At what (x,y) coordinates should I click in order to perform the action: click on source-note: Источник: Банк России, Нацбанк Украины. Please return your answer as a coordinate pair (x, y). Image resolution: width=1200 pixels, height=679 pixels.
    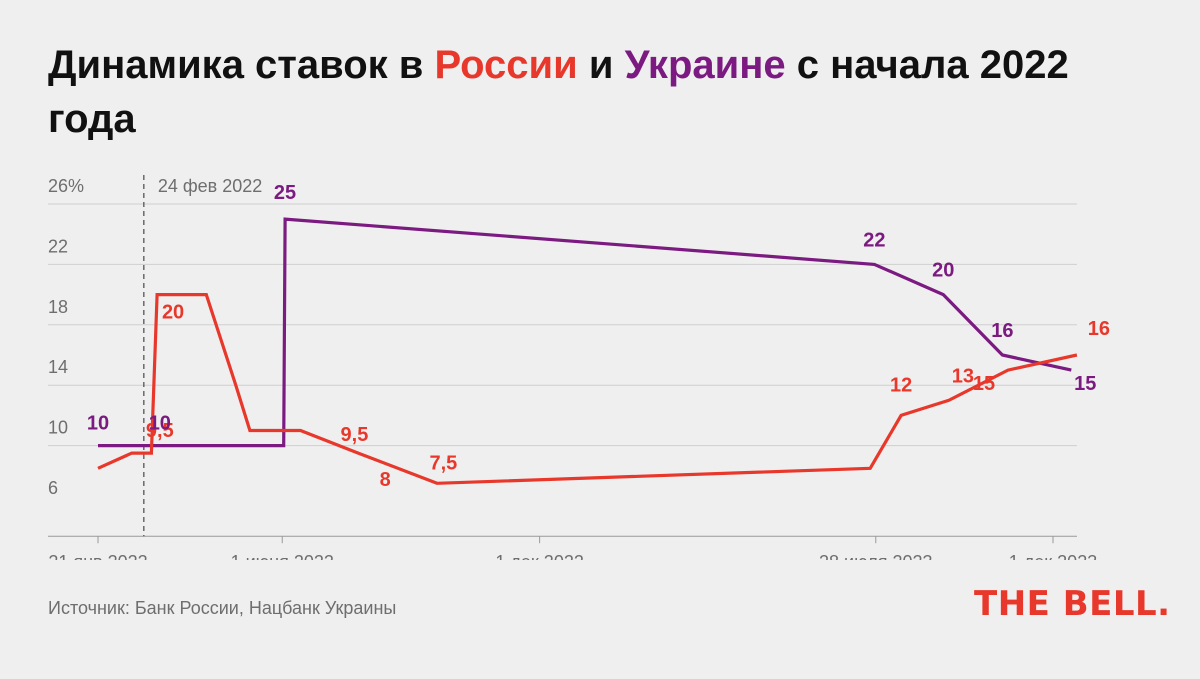
    Looking at the image, I should click on (222, 608).